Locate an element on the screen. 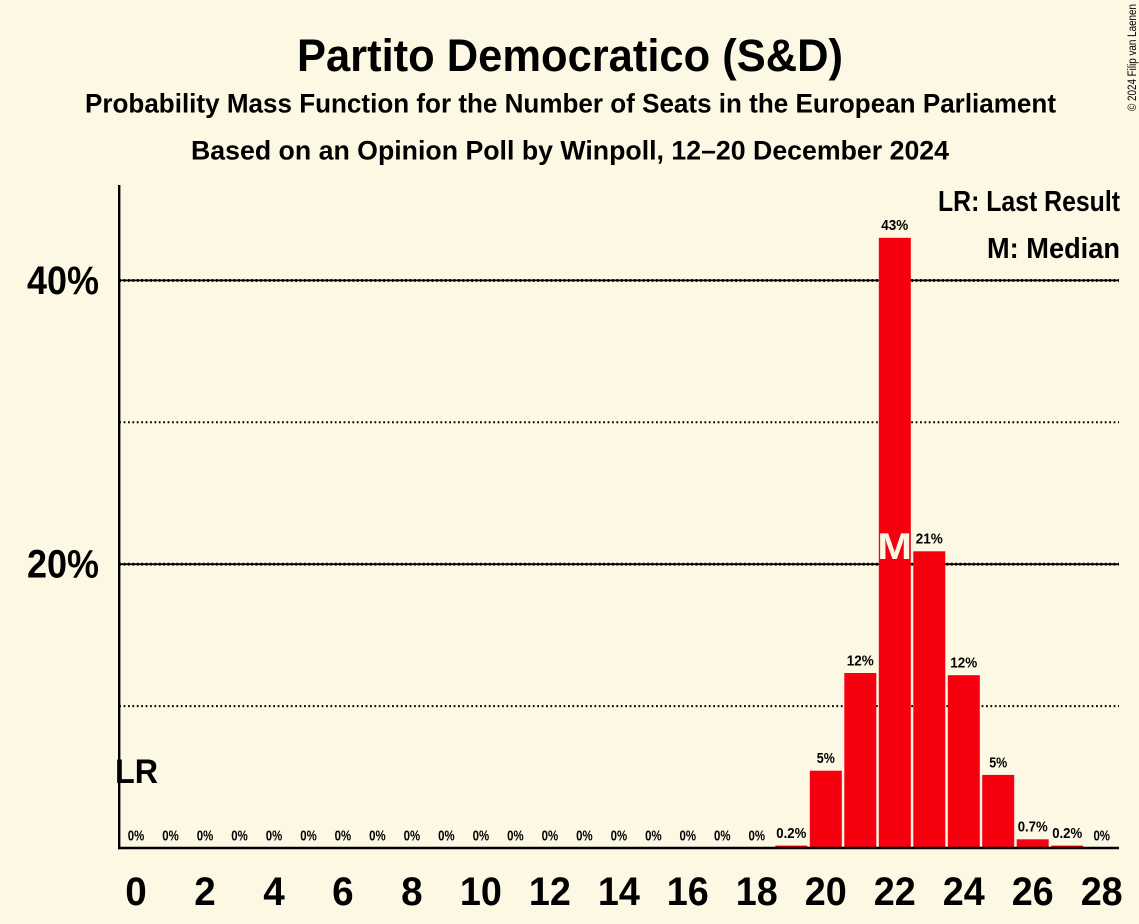  svg-text: LR is located at coordinates (136, 772).